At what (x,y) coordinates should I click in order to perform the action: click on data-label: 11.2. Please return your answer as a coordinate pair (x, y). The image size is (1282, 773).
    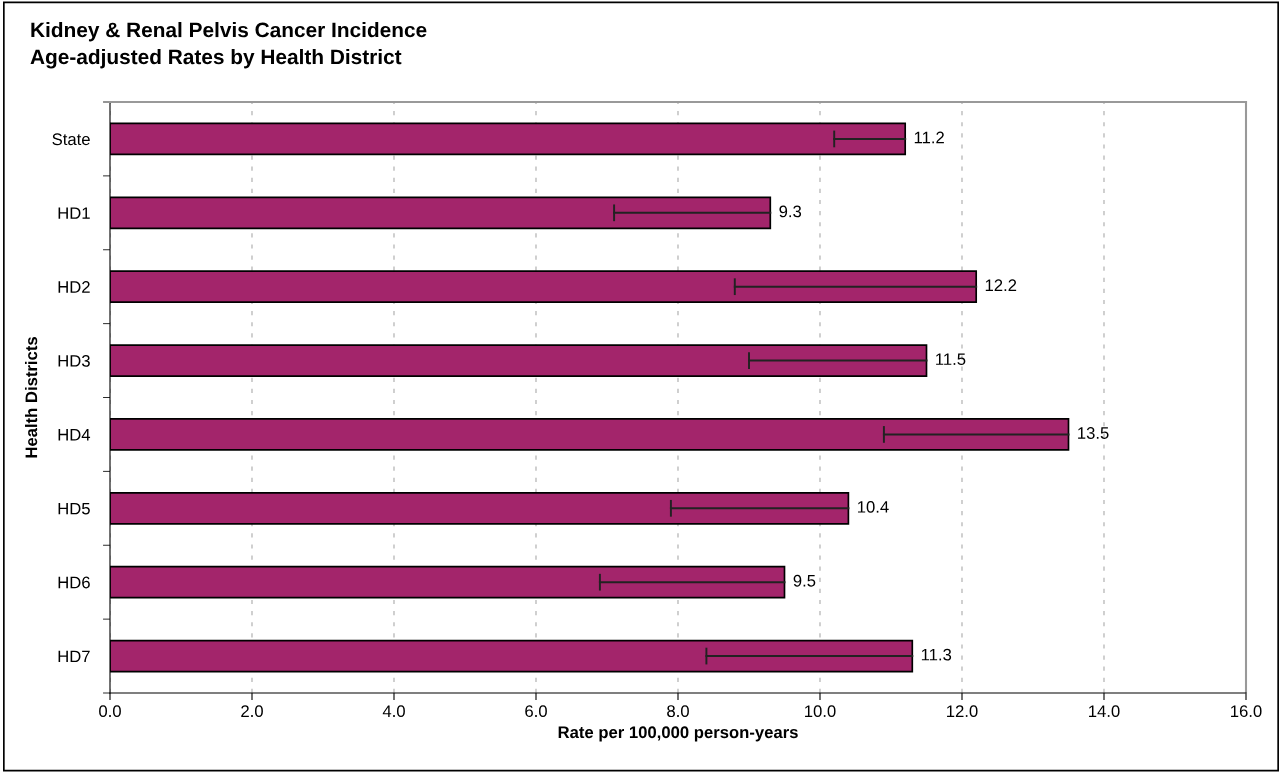
    Looking at the image, I should click on (929, 137).